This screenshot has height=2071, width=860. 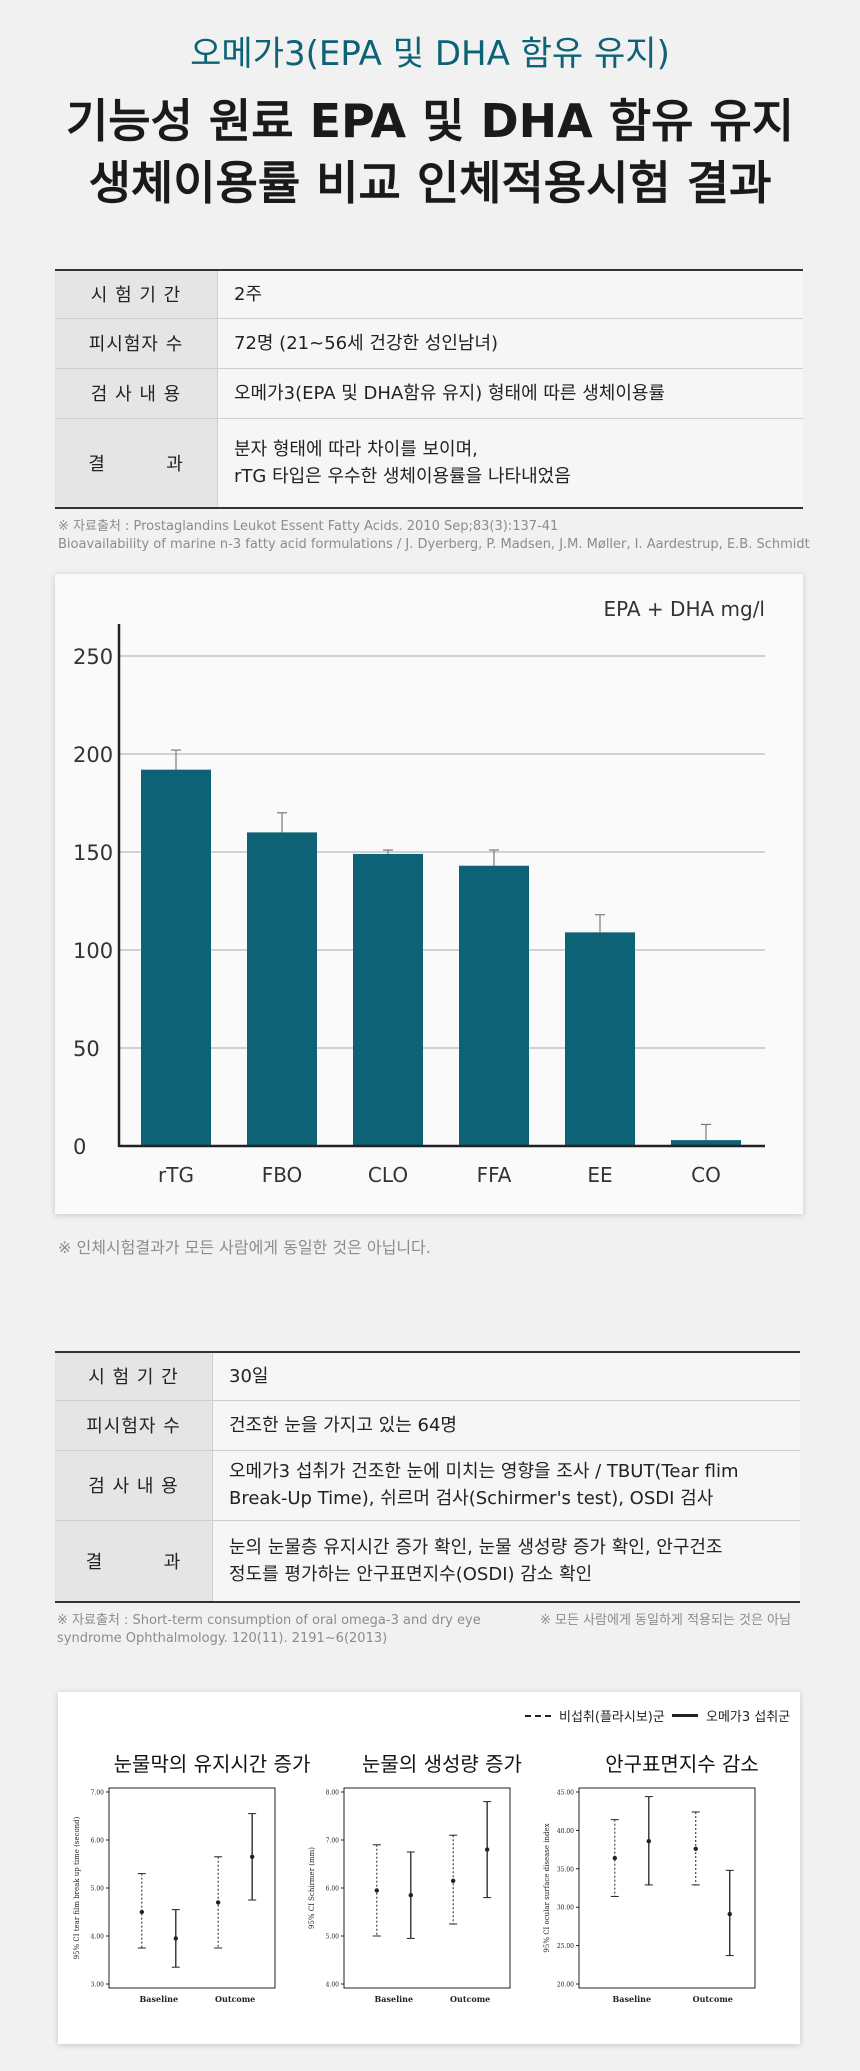 What do you see at coordinates (388, 999) in the screenshot?
I see `bar-CLO` at bounding box center [388, 999].